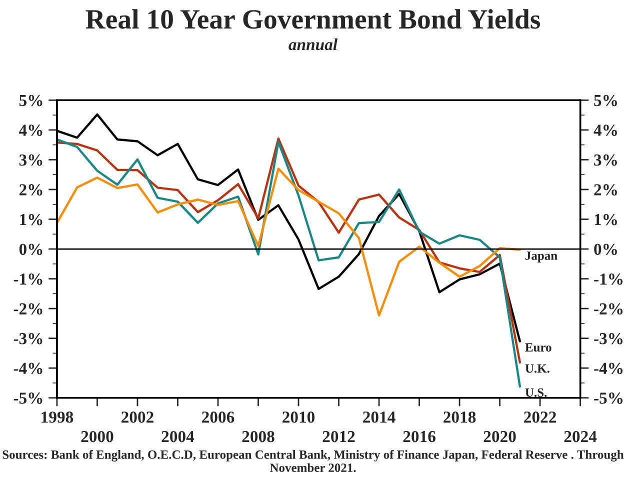  I want to click on y-tick-label: 0%, so click(30, 250).